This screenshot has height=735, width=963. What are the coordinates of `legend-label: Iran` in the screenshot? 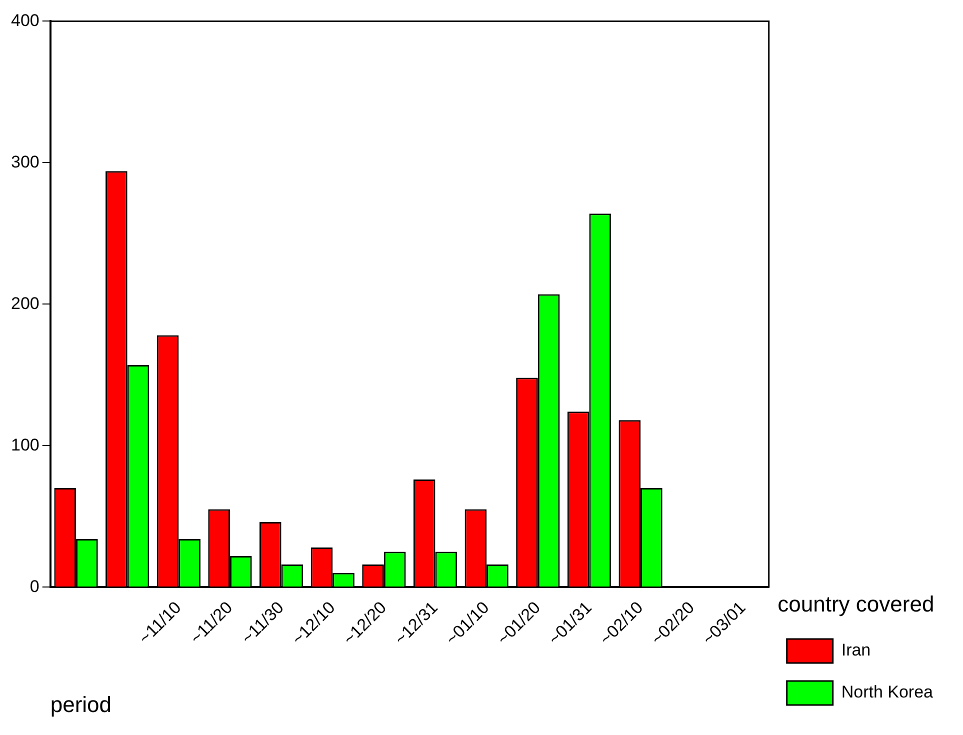 It's located at (856, 650).